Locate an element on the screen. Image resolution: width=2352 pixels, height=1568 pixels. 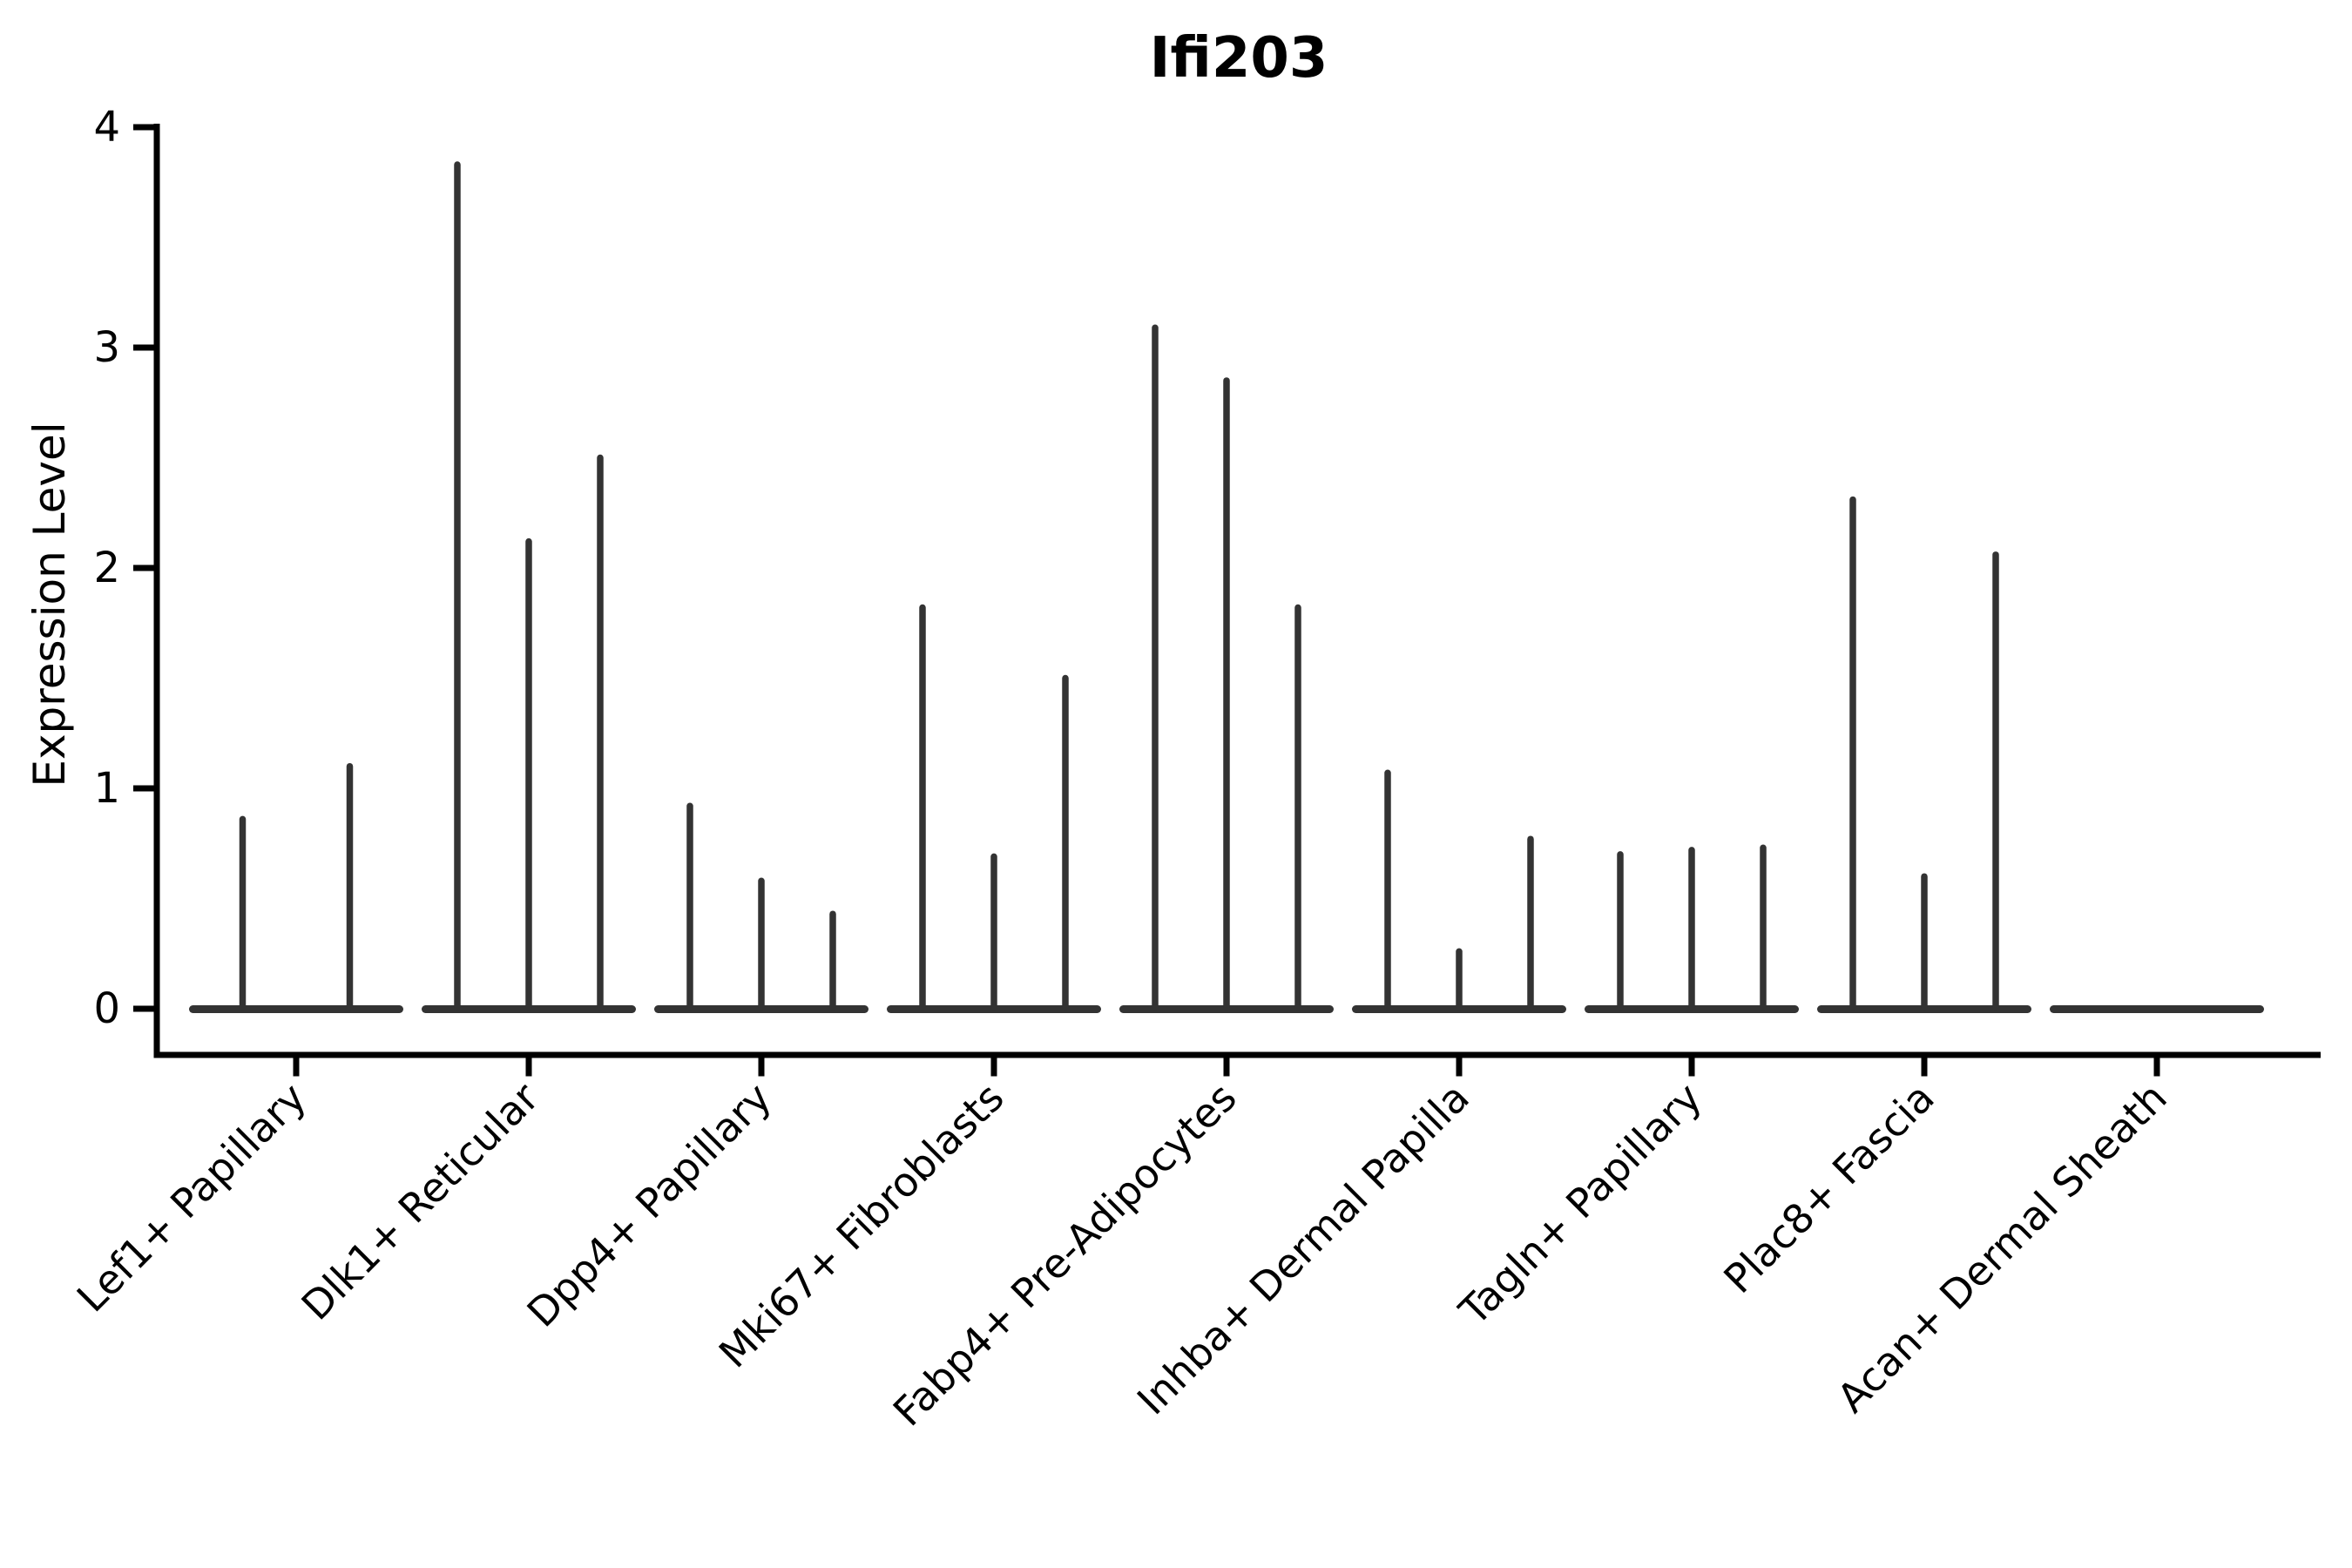
category-label: Lef1+ Papillary is located at coordinates (191, 1197).